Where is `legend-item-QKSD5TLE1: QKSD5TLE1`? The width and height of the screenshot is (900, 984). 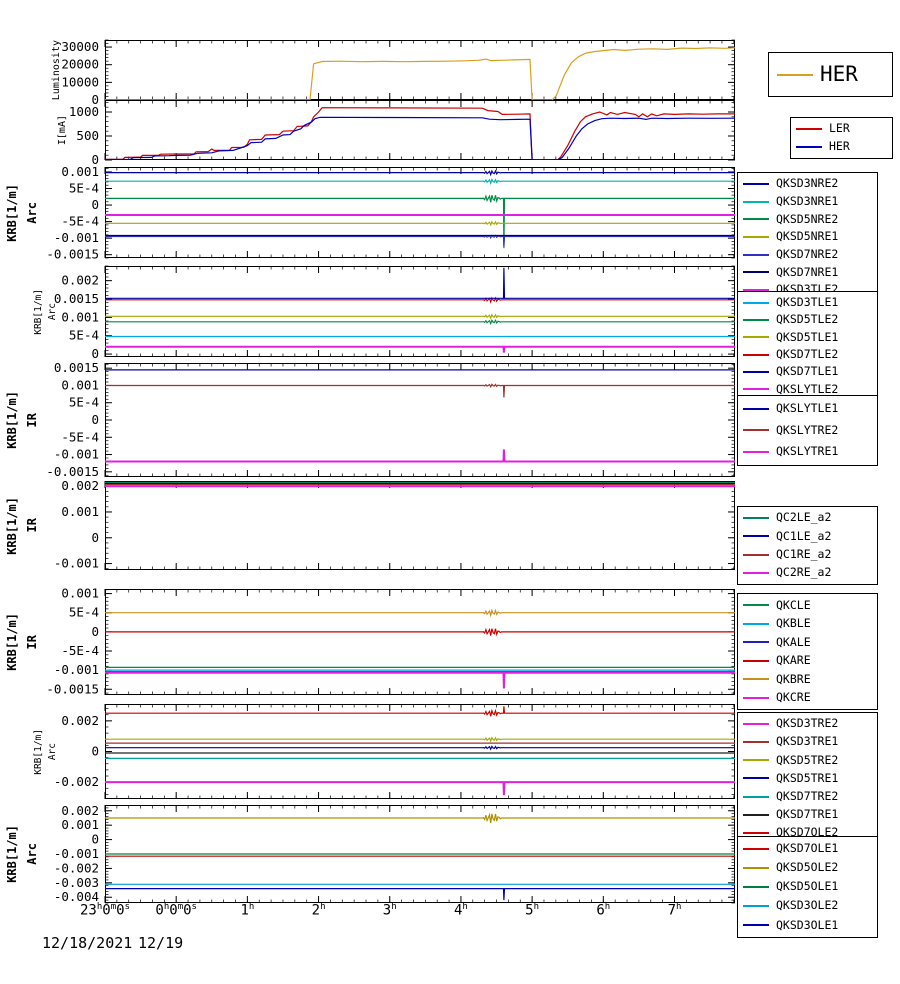
legend-item-QKSD5TLE1: QKSD5TLE1 is located at coordinates (807, 336).